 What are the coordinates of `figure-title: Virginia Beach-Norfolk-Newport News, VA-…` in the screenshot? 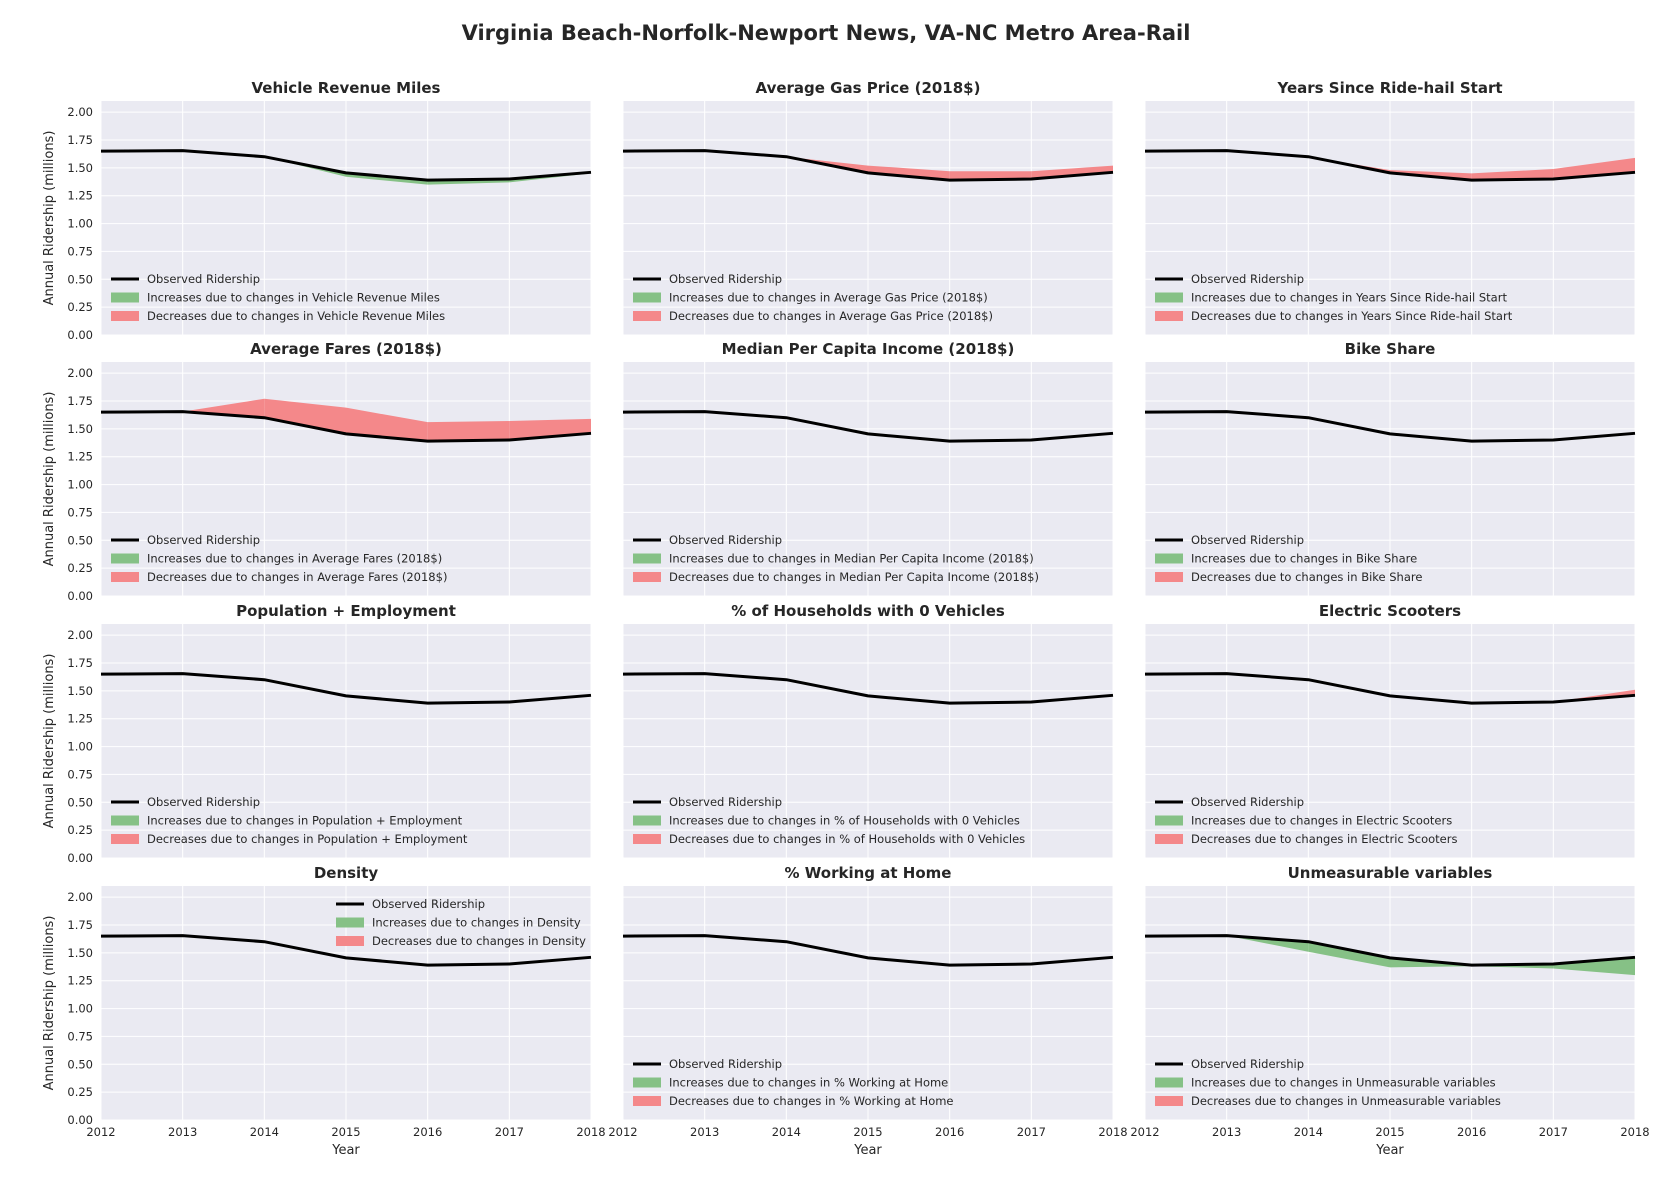 It's located at (826, 33).